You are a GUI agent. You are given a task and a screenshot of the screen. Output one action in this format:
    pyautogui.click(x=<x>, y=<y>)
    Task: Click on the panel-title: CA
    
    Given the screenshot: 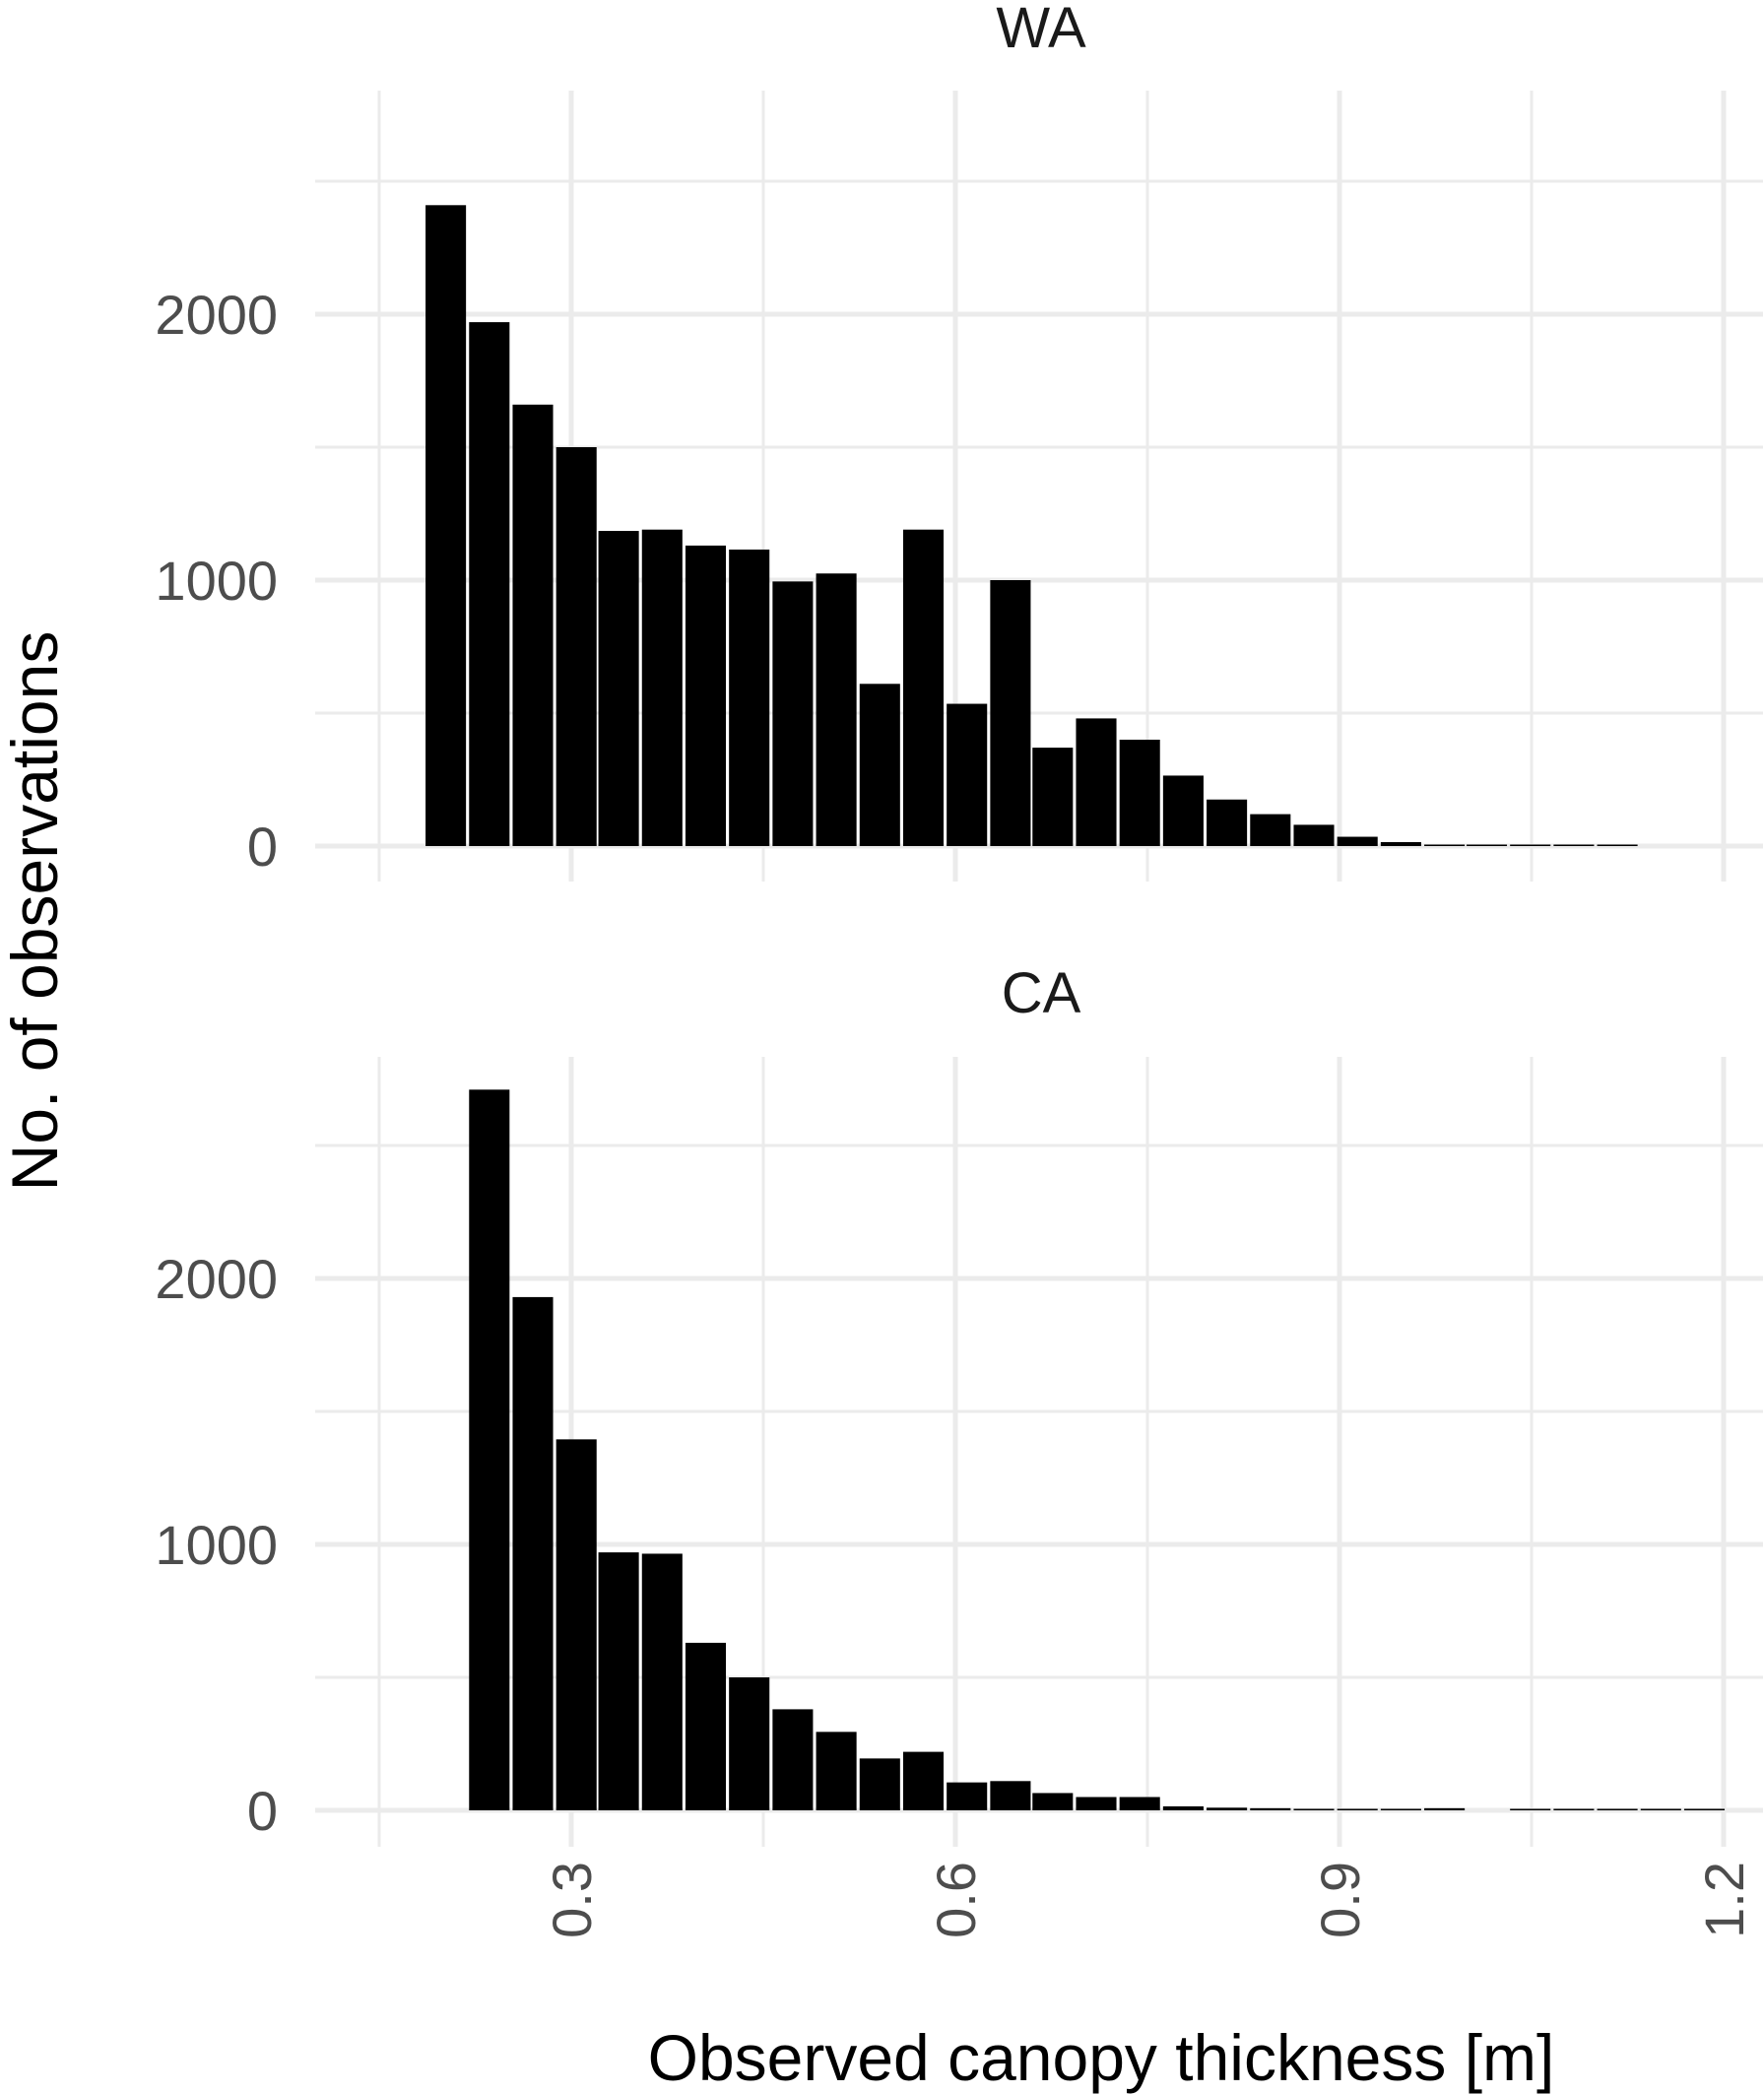 What is the action you would take?
    pyautogui.click(x=1041, y=993)
    